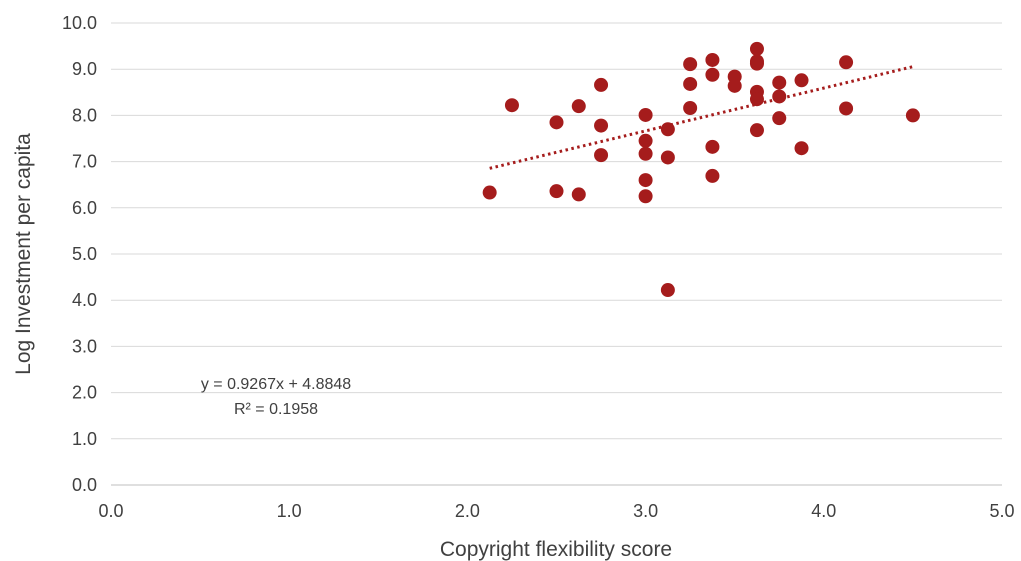 The height and width of the screenshot is (561, 1021). I want to click on y-tick-label: 2.0, so click(84, 393).